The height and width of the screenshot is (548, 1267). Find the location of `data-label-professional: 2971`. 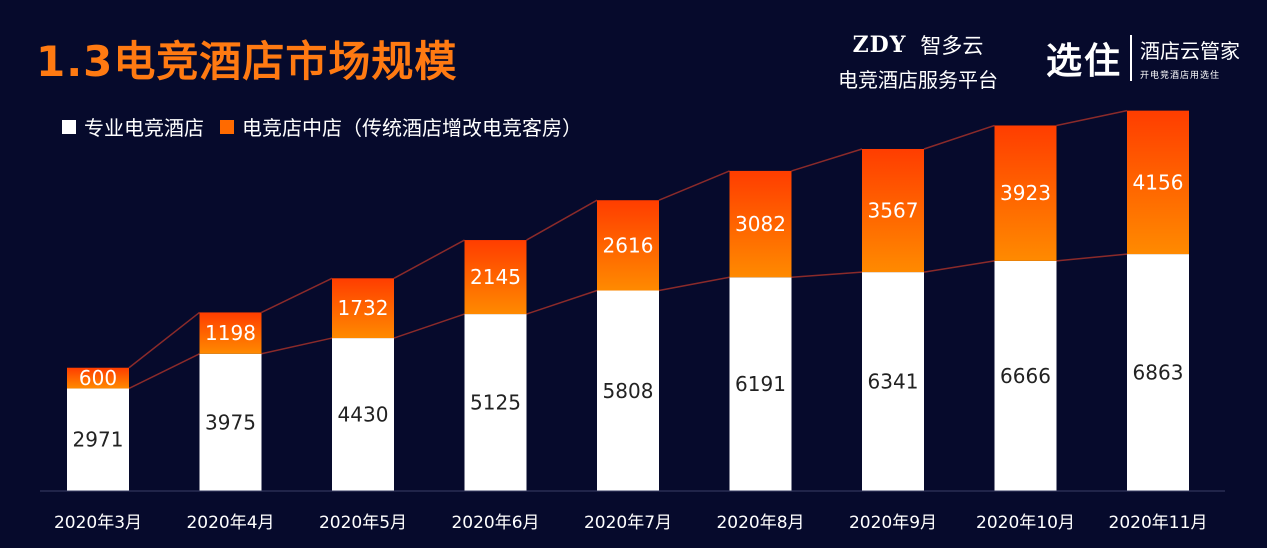

data-label-professional: 2971 is located at coordinates (98, 440).